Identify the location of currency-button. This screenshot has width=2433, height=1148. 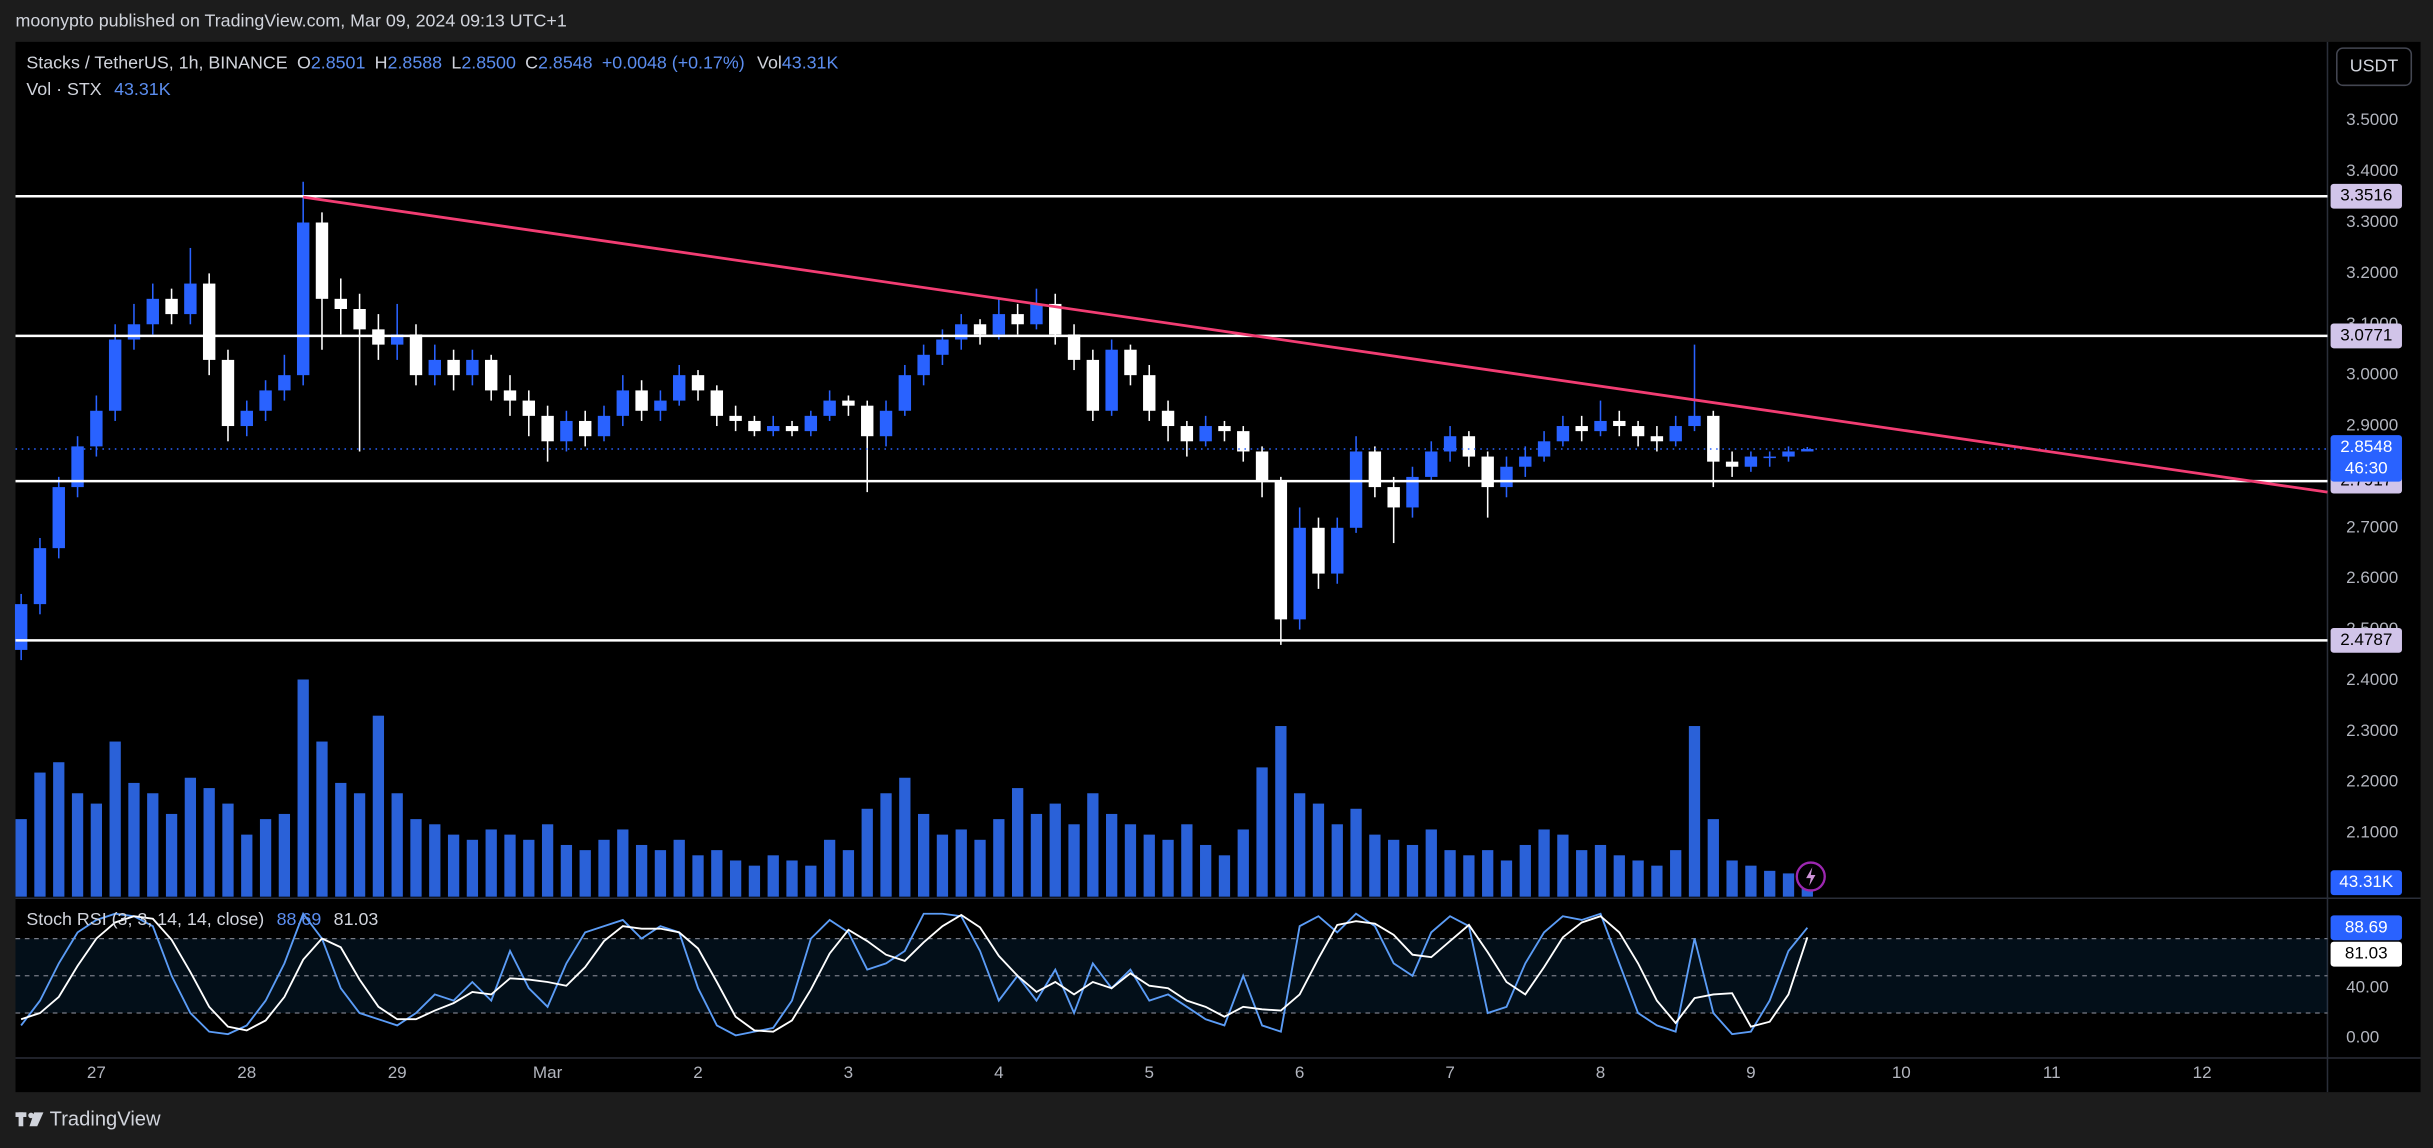
(2374, 67).